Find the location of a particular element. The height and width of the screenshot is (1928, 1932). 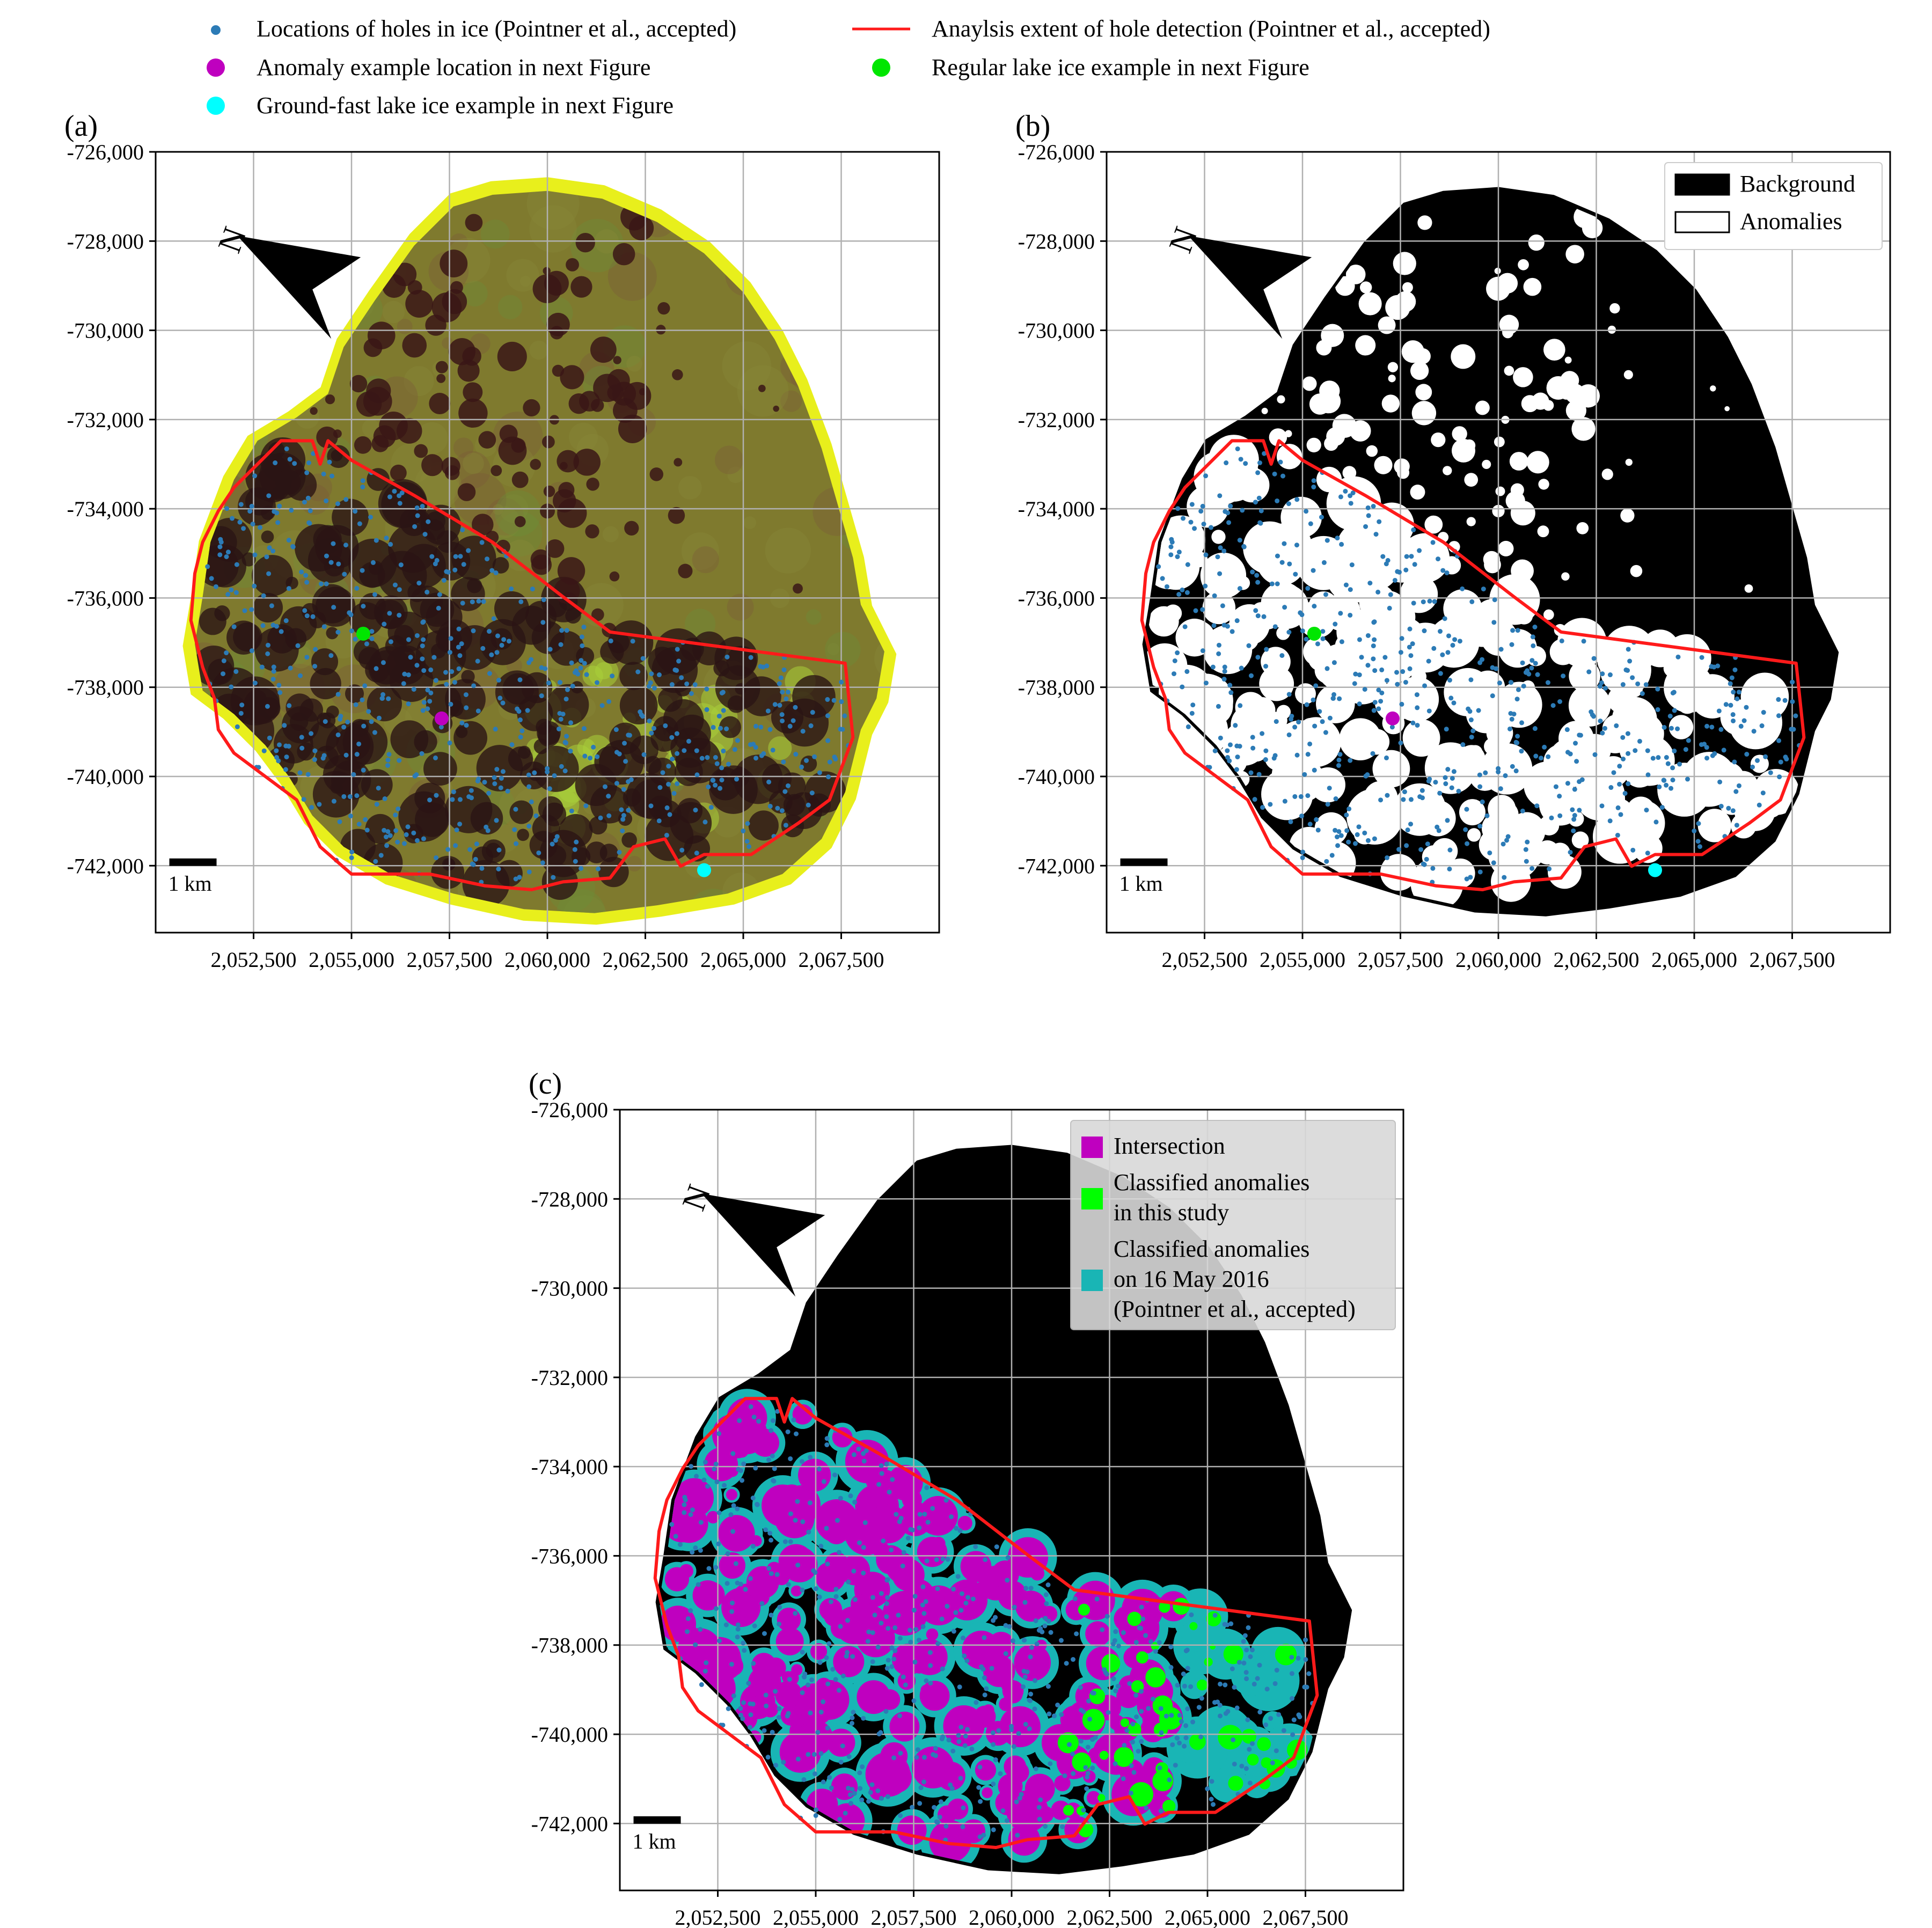

legend-label: Intersection is located at coordinates (1169, 1146).